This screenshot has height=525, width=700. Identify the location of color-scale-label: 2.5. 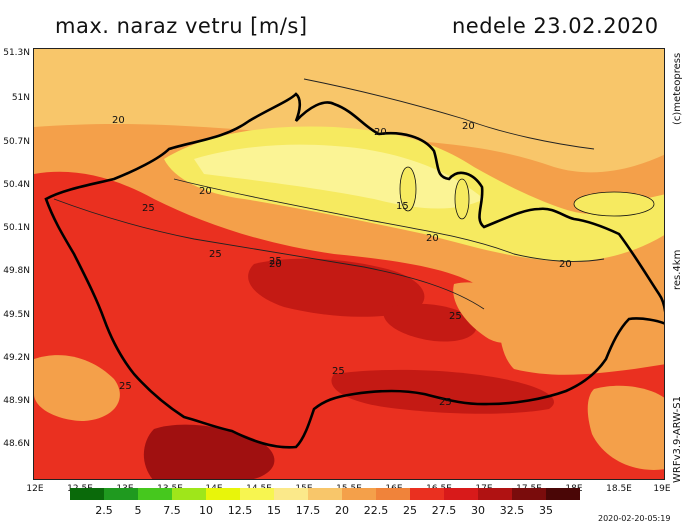
(104, 510).